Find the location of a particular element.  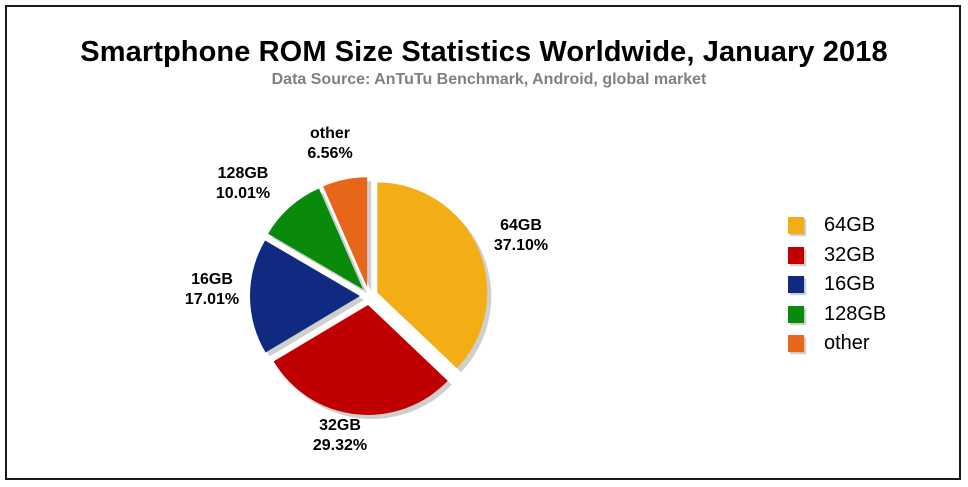

legend-item-16gb: 16GB is located at coordinates (837, 285).